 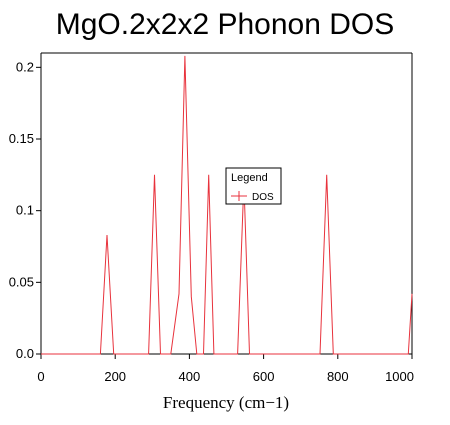 What do you see at coordinates (225, 368) in the screenshot?
I see `x-axis: 0 200 400 600 800 1000` at bounding box center [225, 368].